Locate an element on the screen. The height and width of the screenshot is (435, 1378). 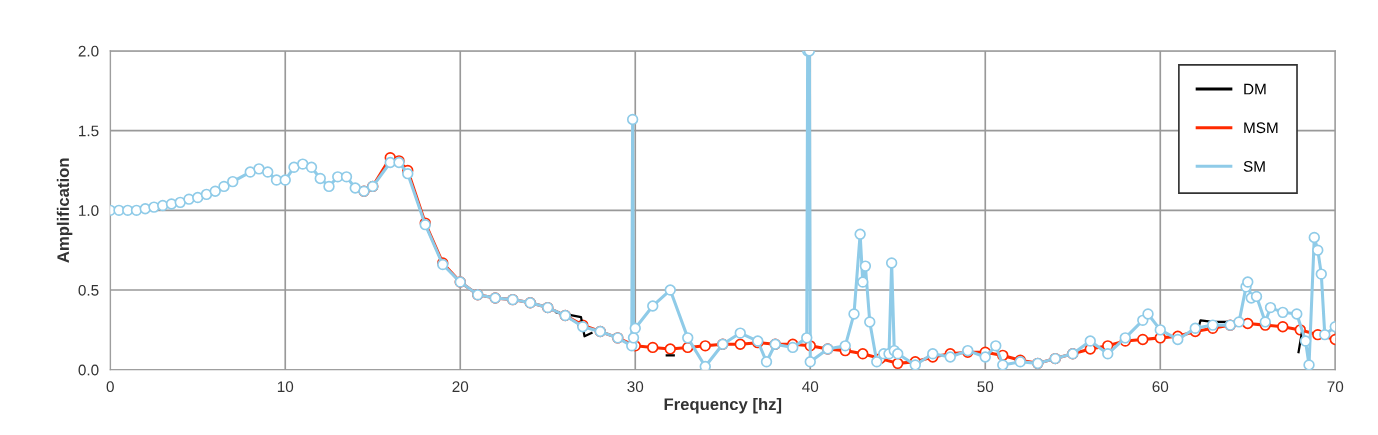
x-axis-title: Frequency [hz] is located at coordinates (723, 405).